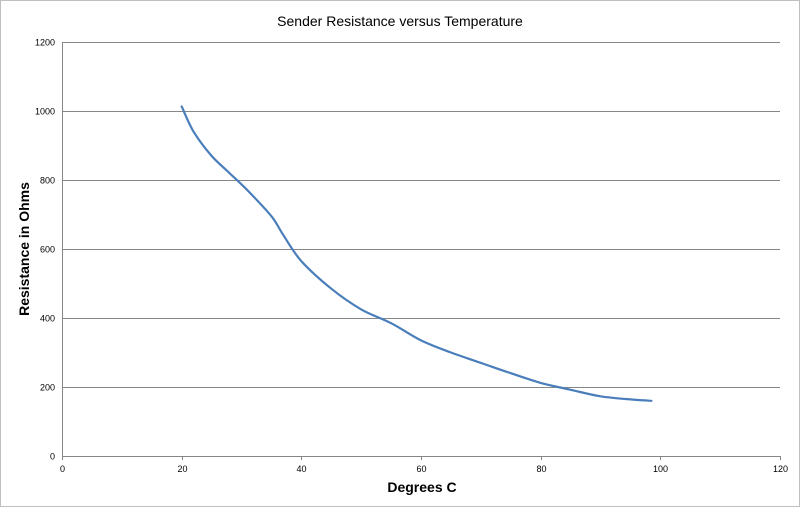 The image size is (800, 507). Describe the element at coordinates (47, 388) in the screenshot. I see `y-tick-label: 200` at that location.